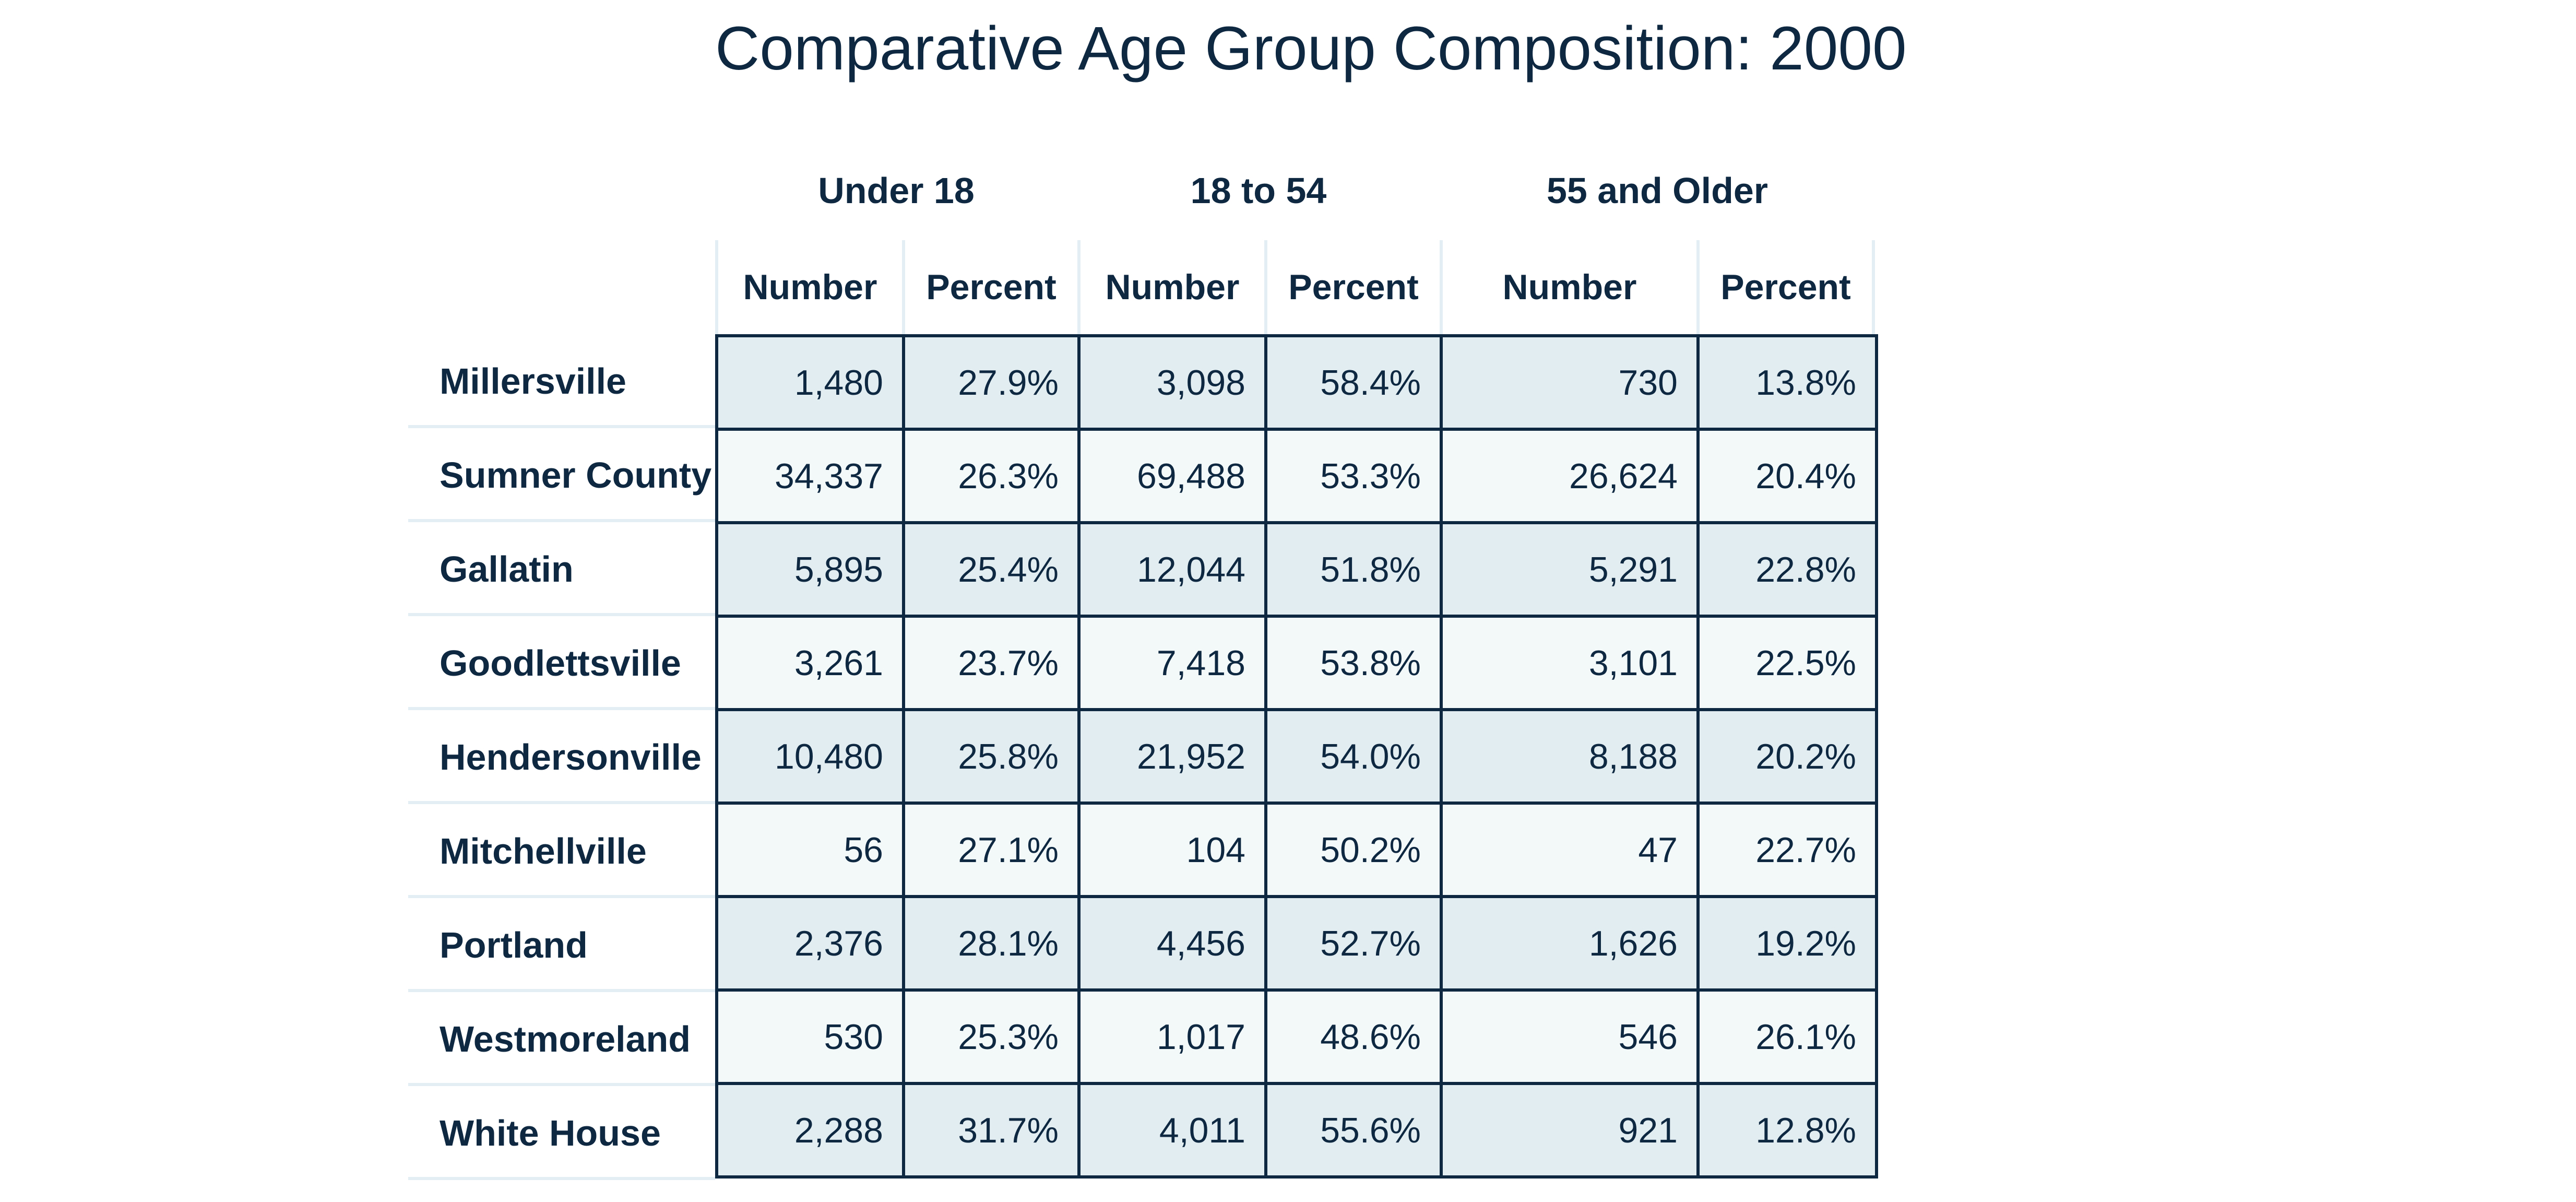  What do you see at coordinates (1353, 382) in the screenshot?
I see `cell-18-to-54-percent: 58.4%` at bounding box center [1353, 382].